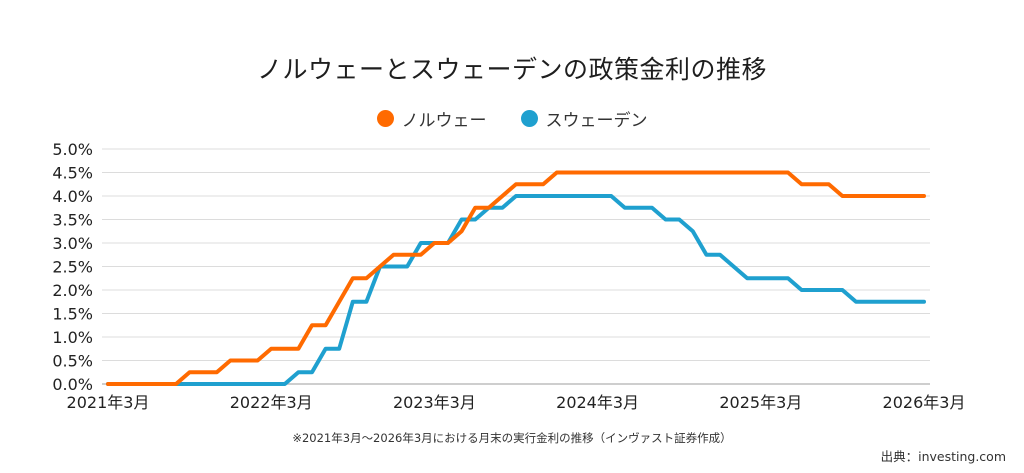 This screenshot has height=473, width=1024. Describe the element at coordinates (72, 243) in the screenshot. I see `y-tick-label: 3.0%` at that location.